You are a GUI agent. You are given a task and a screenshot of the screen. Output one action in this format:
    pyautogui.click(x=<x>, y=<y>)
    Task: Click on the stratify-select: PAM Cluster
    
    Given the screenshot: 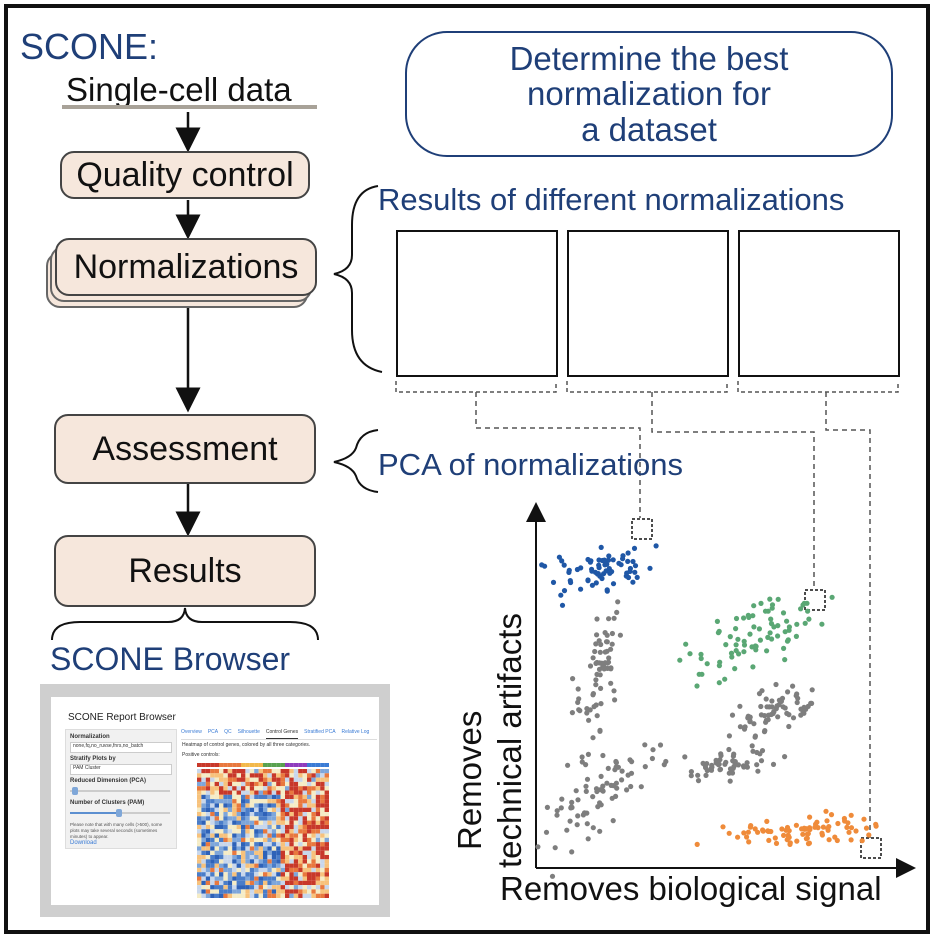 What is the action you would take?
    pyautogui.click(x=121, y=769)
    